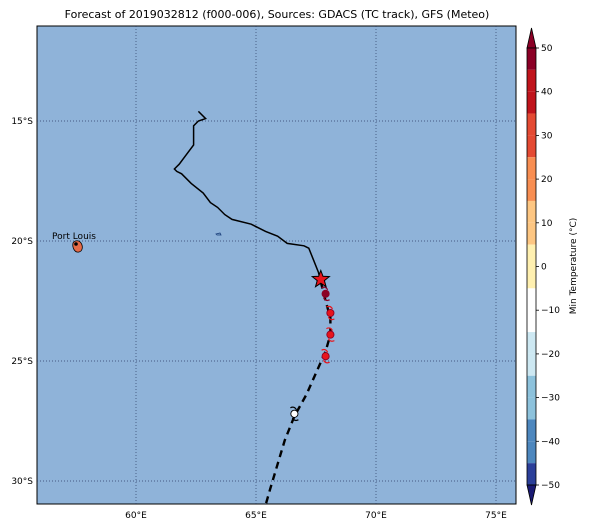 This screenshot has width=591, height=529. I want to click on mauritius-island, so click(77, 246).